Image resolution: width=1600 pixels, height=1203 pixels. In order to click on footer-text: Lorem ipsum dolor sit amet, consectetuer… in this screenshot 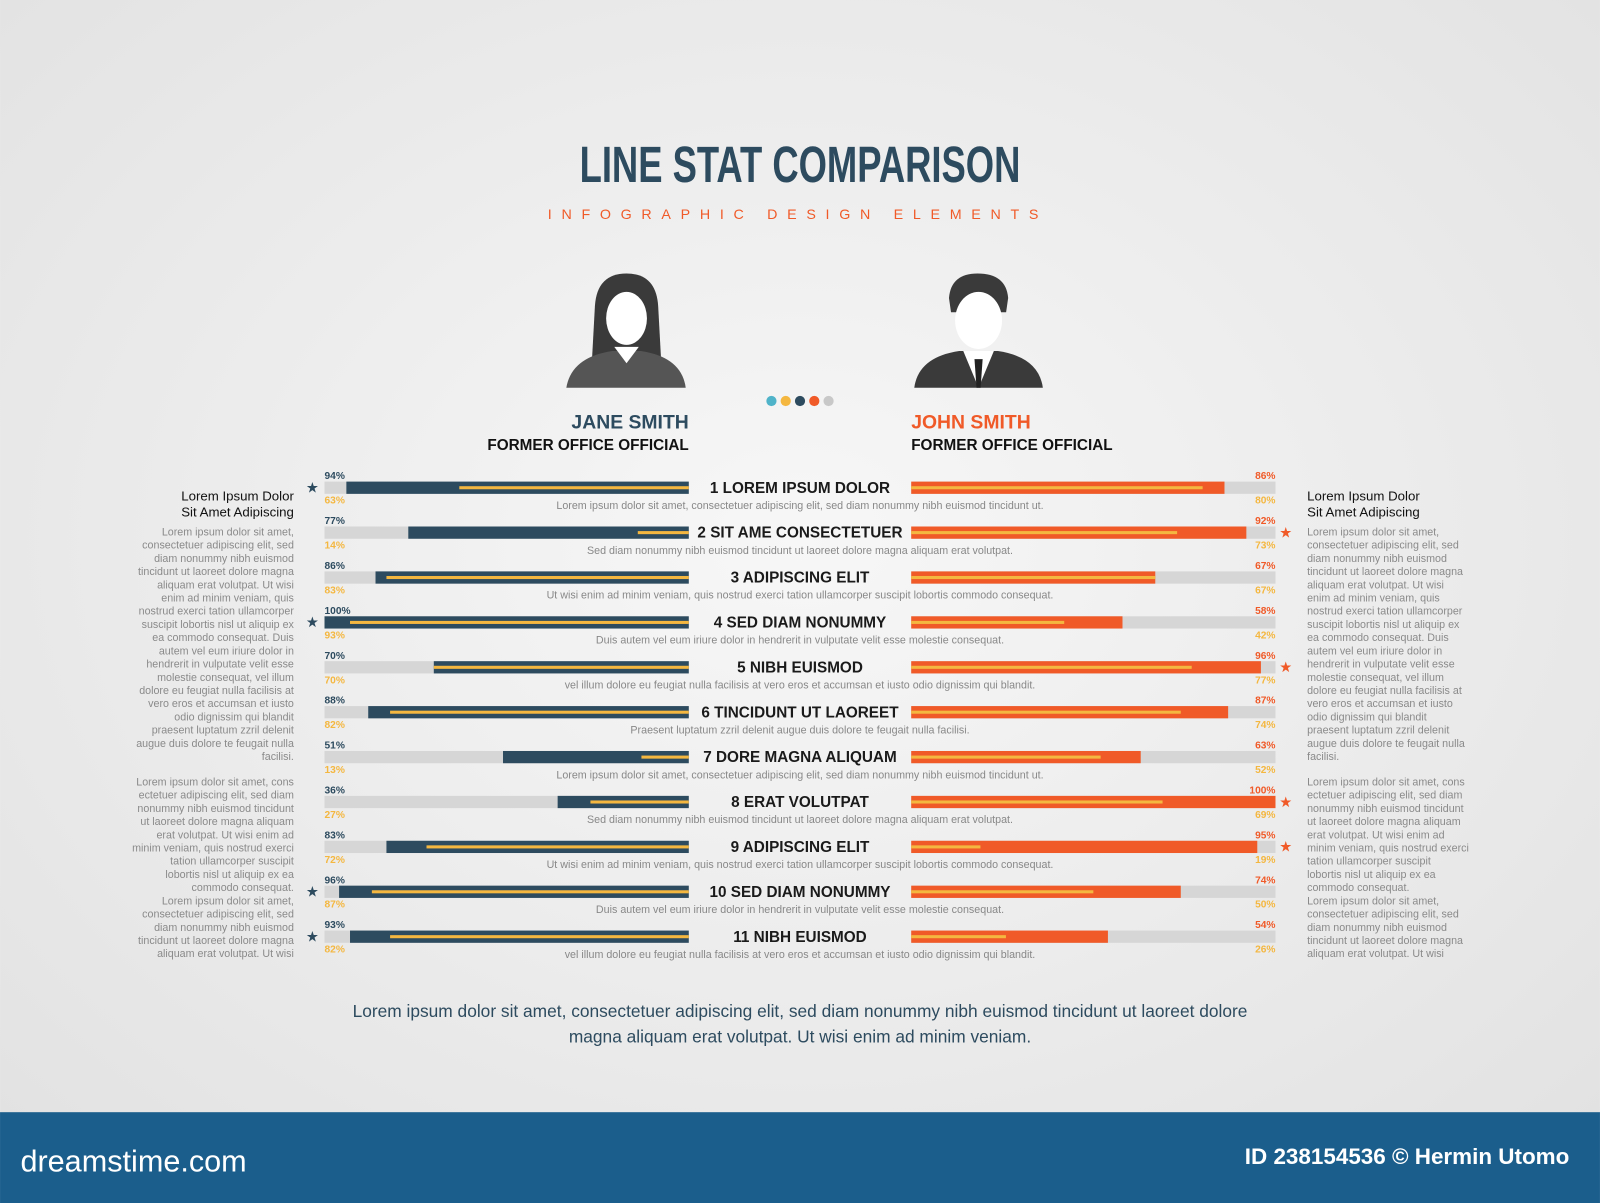, I will do `click(800, 1011)`.